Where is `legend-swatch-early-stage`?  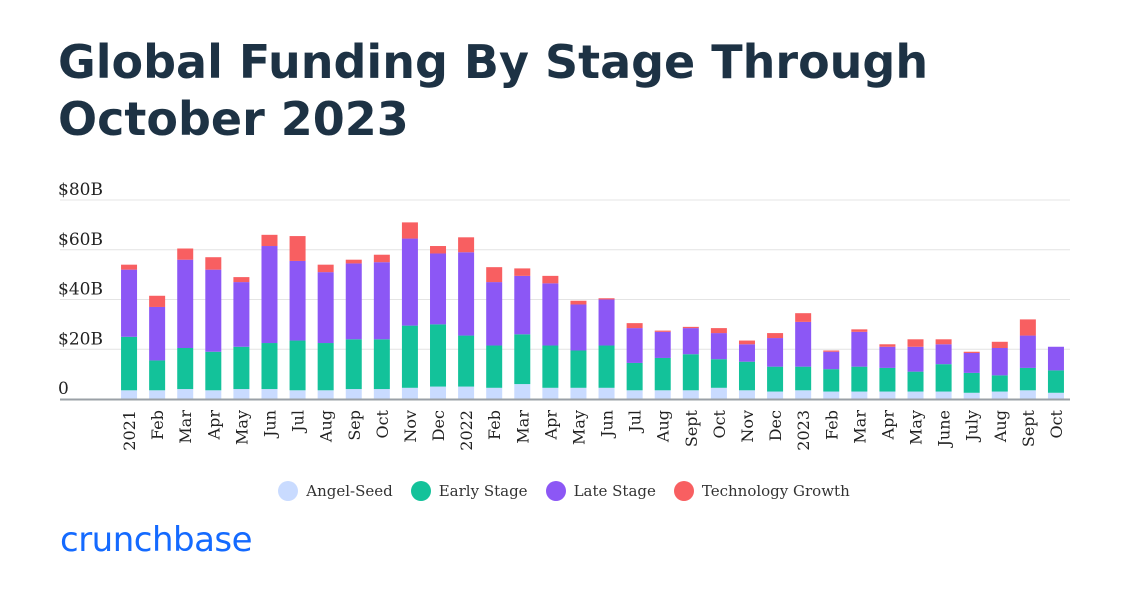
legend-swatch-early-stage is located at coordinates (421, 491).